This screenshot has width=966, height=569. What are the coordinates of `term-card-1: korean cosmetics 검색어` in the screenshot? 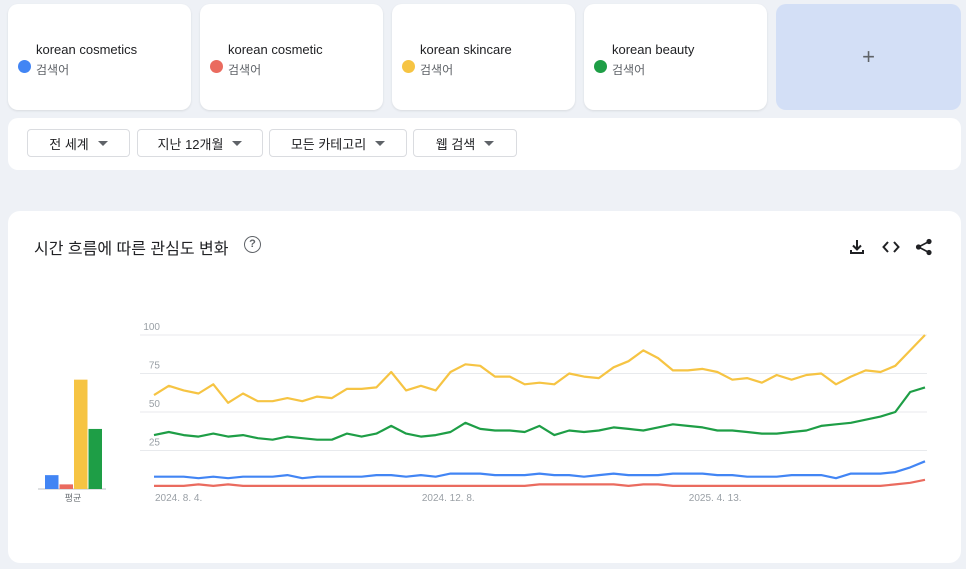 It's located at (99, 57).